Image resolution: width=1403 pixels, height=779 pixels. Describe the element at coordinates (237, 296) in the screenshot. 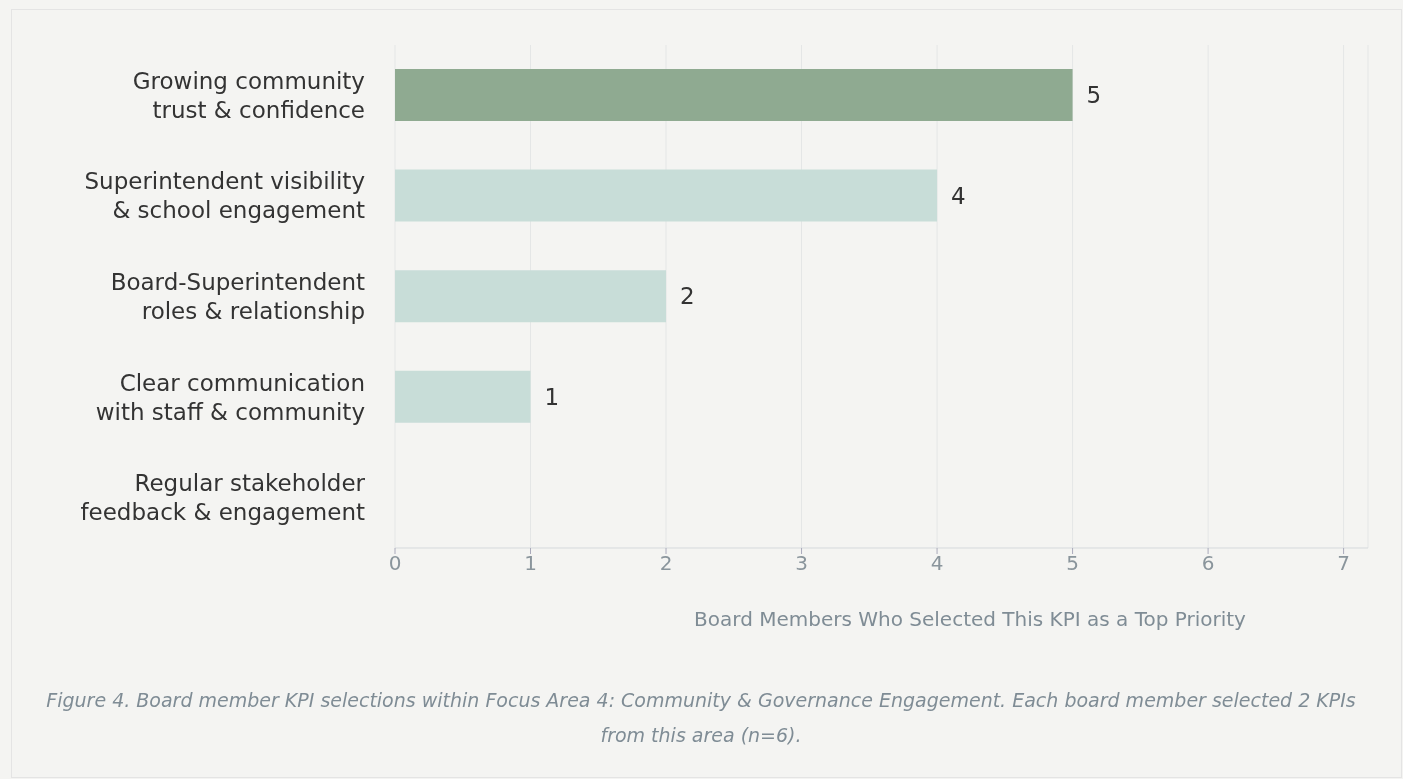

I see `y-tick-label: Board-Superintendent roles & relationship` at that location.